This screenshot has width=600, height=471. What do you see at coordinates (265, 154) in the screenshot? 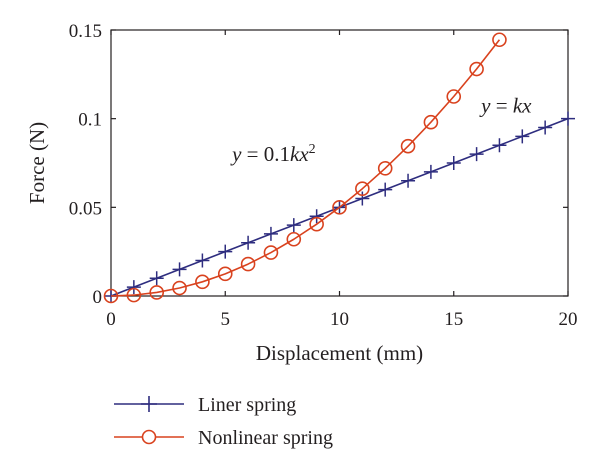
I see `annotation-part: = 0.1` at bounding box center [265, 154].